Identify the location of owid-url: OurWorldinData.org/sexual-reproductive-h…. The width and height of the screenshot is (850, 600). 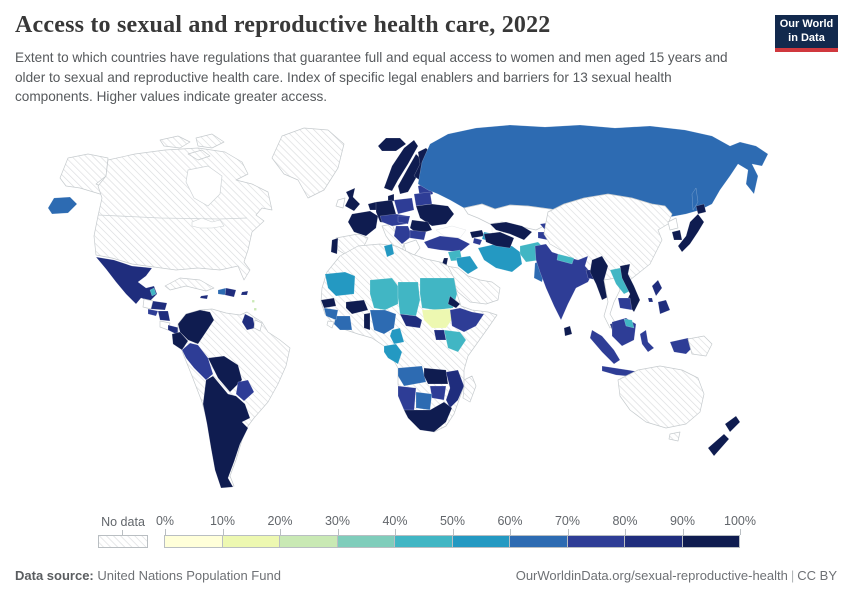
(651, 575).